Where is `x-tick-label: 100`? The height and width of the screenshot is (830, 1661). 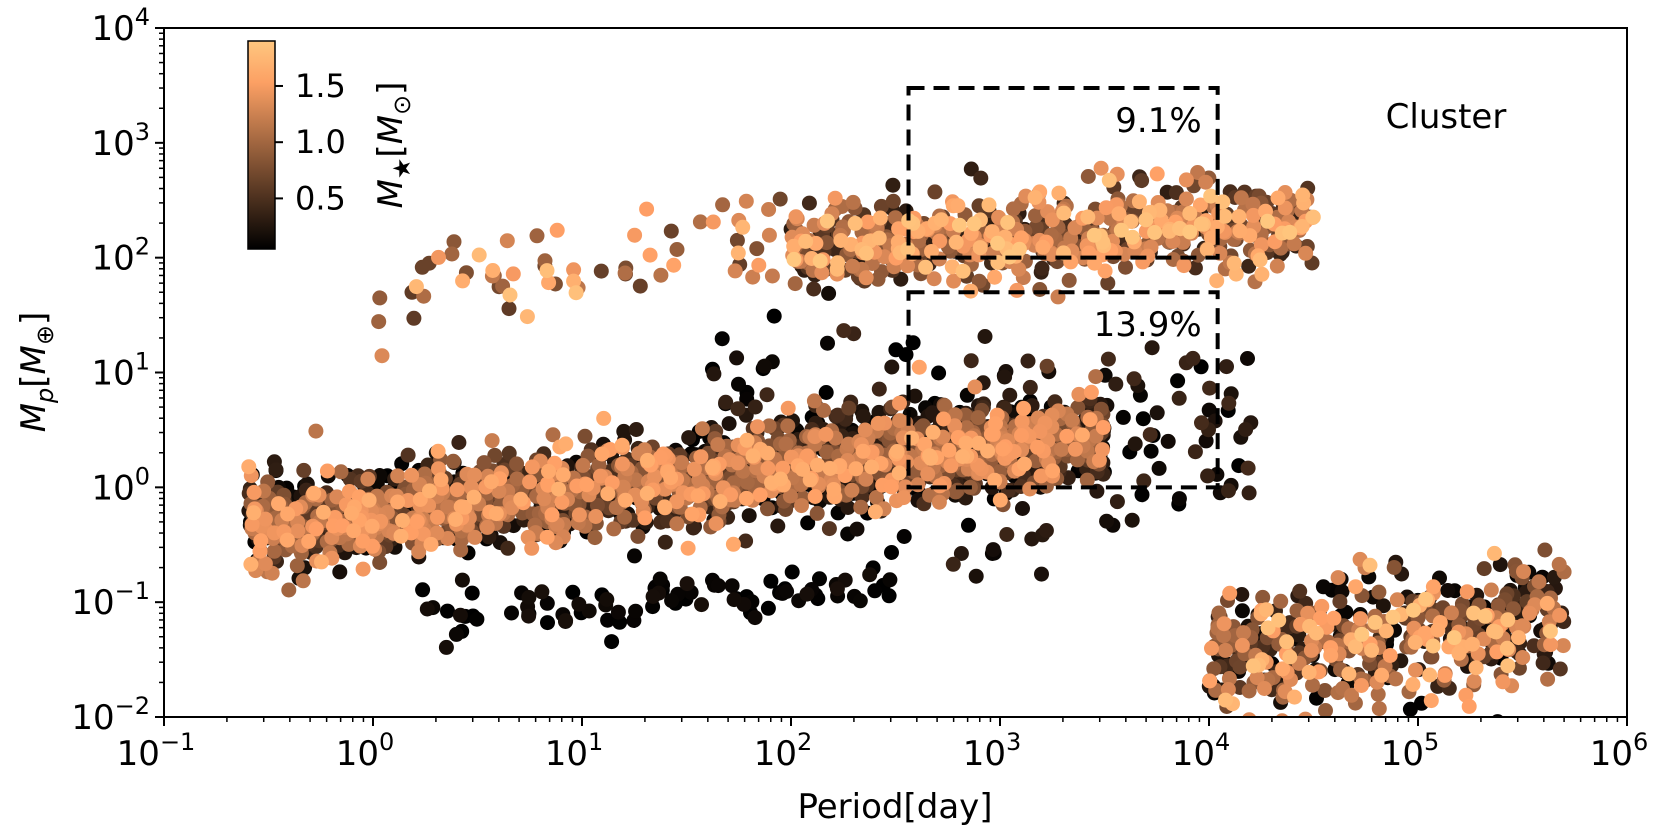
x-tick-label: 100 is located at coordinates (365, 751).